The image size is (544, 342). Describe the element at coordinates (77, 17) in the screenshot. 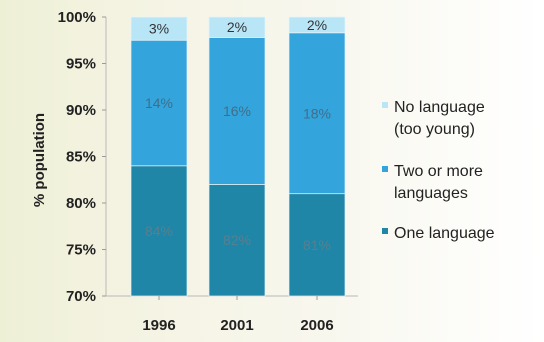

I see `y-tick-label: 100%` at that location.